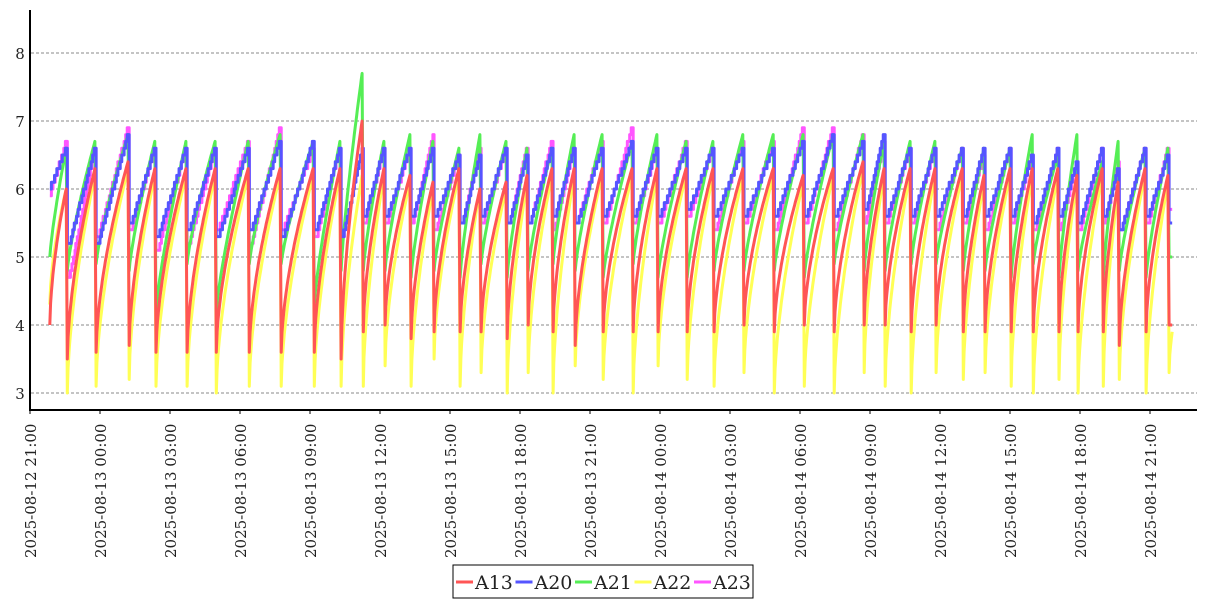 The image size is (1207, 600). What do you see at coordinates (591, 491) in the screenshot?
I see `x-tick-label: 2025-08-13 21:00` at bounding box center [591, 491].